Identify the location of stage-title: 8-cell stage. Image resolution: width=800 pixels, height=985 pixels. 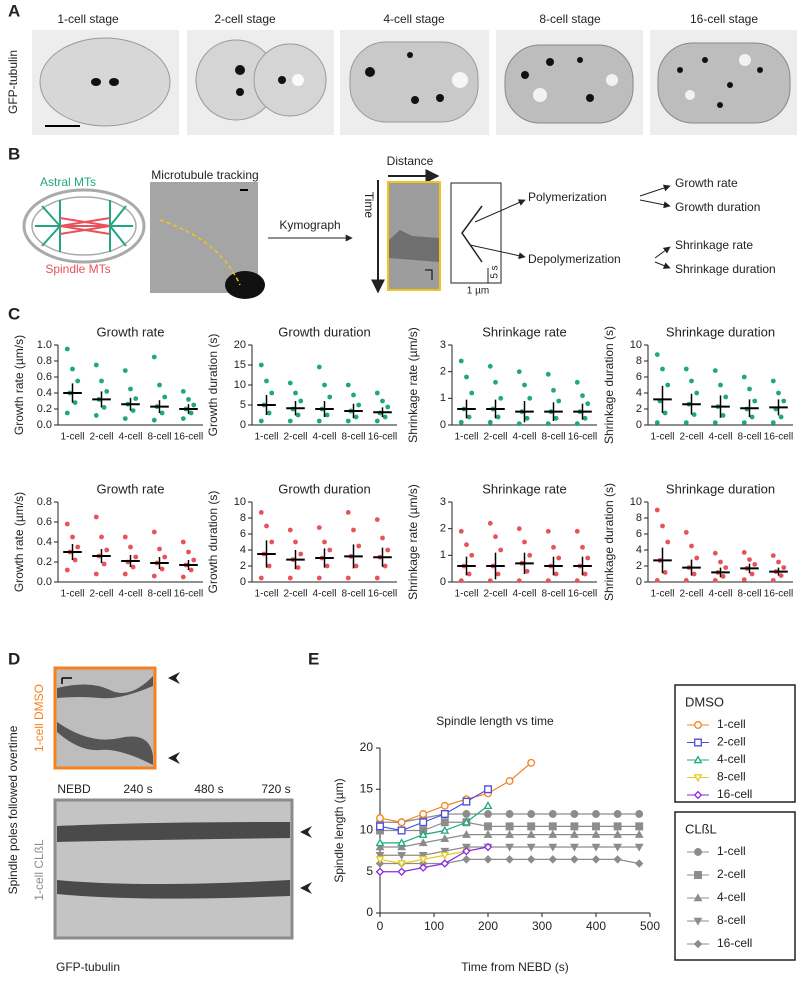
(570, 19).